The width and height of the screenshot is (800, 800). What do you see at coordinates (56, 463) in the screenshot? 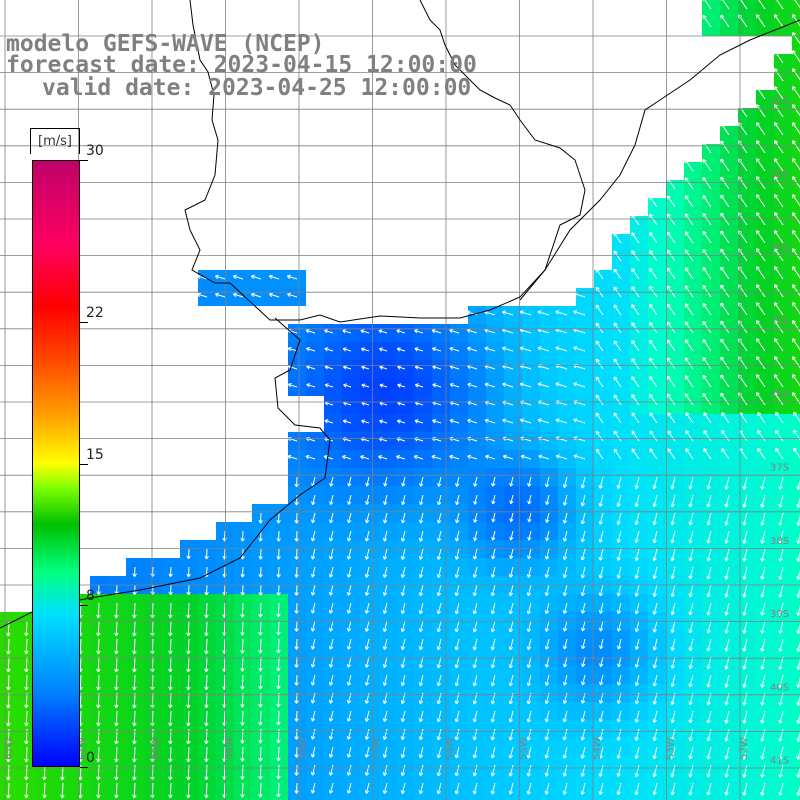
I see `colorbar-gradient` at bounding box center [56, 463].